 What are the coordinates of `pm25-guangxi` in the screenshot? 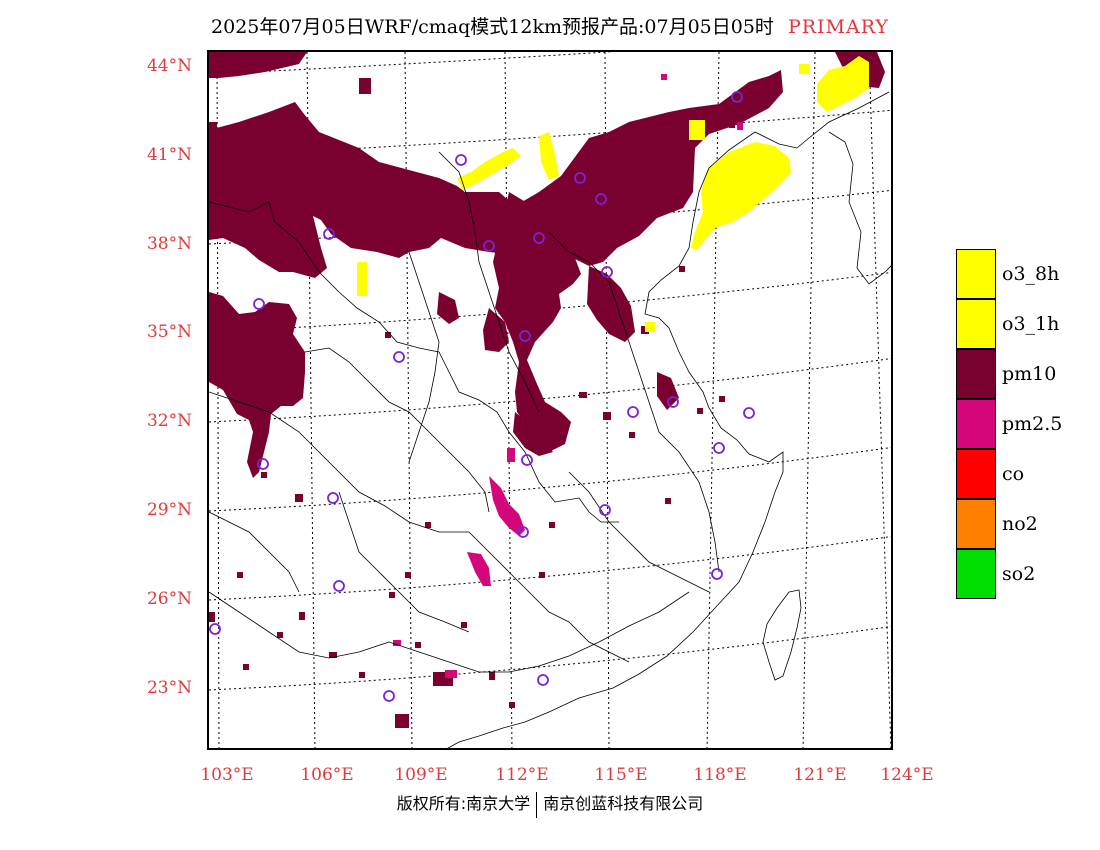 It's located at (479, 569).